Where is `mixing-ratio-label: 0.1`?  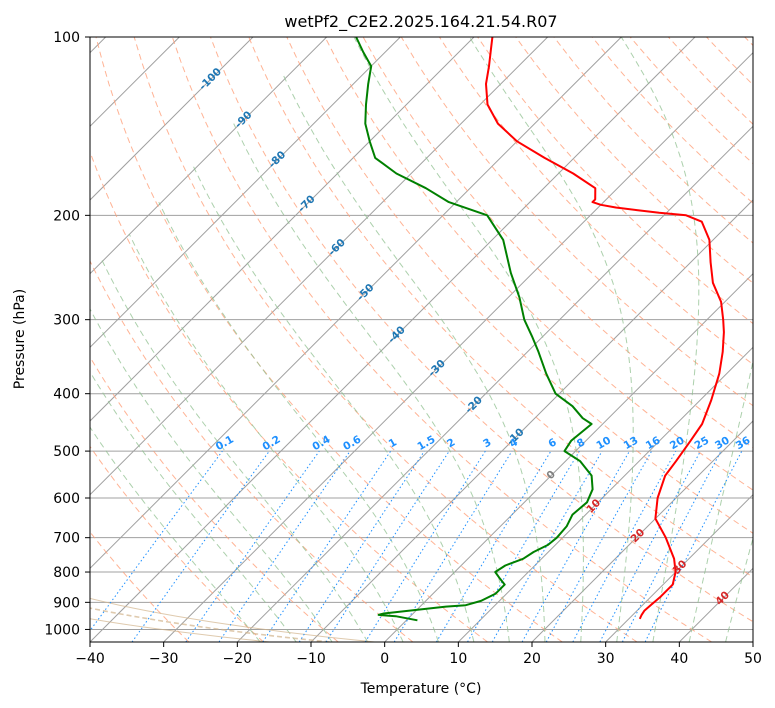
mixing-ratio-label: 0.1 is located at coordinates (225, 443).